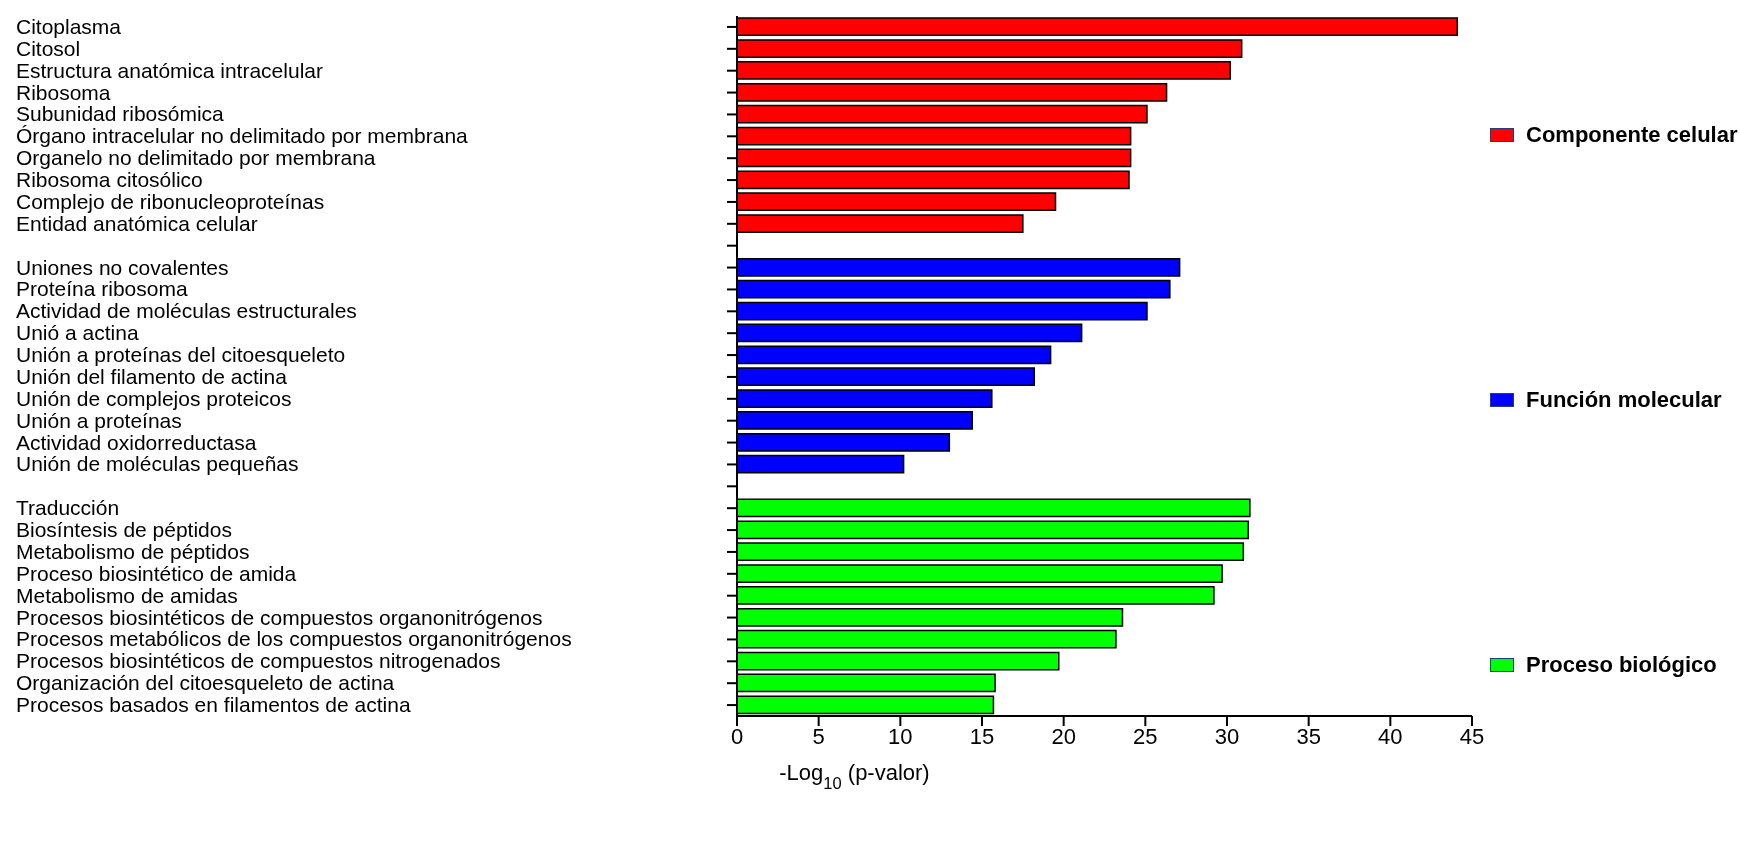 This screenshot has width=1740, height=864. I want to click on y-tick-label: Actividad de moléculas estructurales, so click(186, 311).